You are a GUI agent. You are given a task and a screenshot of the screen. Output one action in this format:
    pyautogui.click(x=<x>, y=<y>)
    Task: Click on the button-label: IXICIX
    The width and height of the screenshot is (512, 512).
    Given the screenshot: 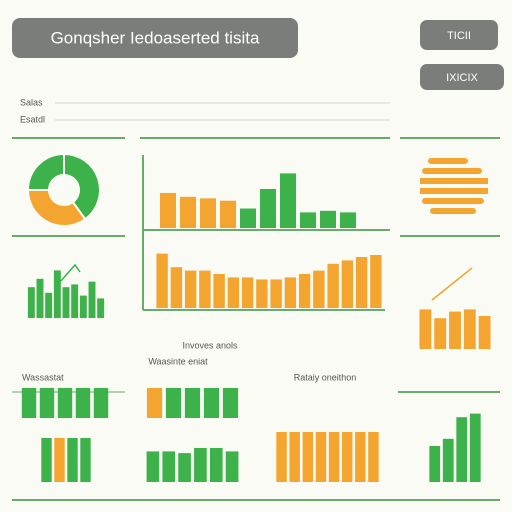 What is the action you would take?
    pyautogui.click(x=462, y=78)
    